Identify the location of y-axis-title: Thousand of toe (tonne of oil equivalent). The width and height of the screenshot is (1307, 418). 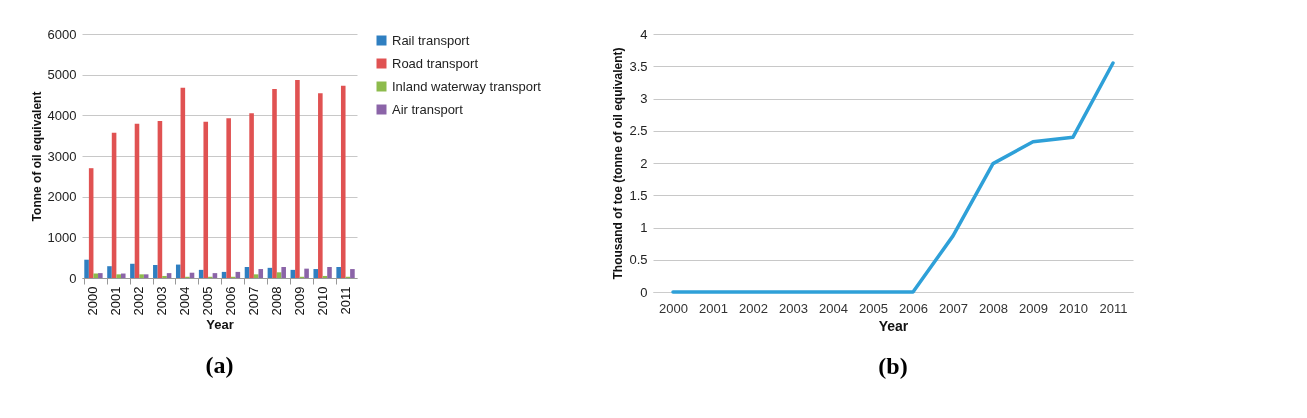
(618, 163).